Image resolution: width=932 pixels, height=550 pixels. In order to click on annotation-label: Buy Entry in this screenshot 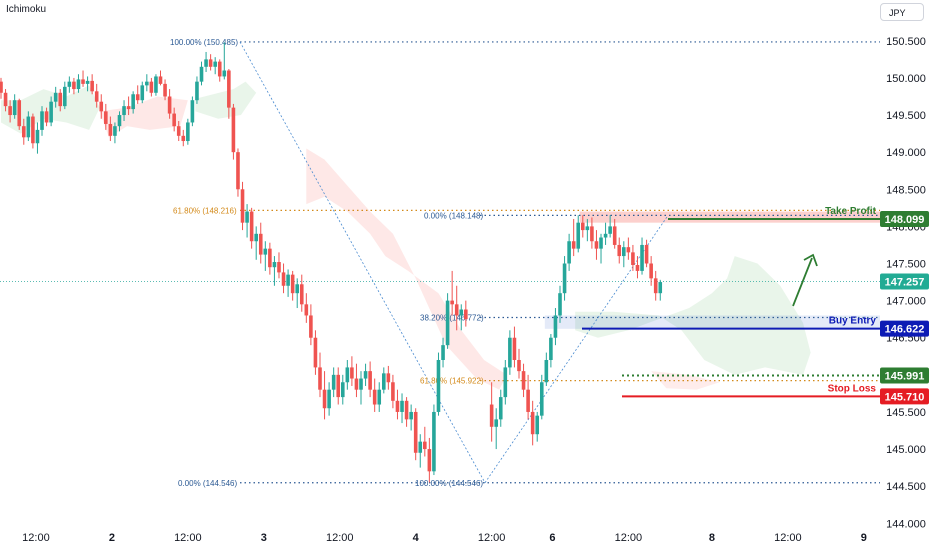, I will do `click(853, 321)`.